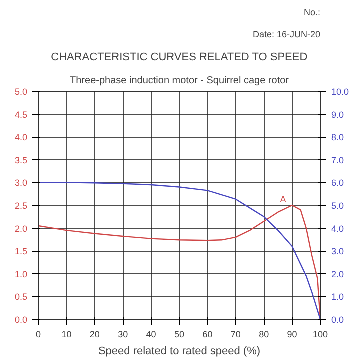 This screenshot has width=360, height=360. I want to click on chart-subtitle: Three-phase induction motor - Squirrel cage rotor, so click(180, 81).